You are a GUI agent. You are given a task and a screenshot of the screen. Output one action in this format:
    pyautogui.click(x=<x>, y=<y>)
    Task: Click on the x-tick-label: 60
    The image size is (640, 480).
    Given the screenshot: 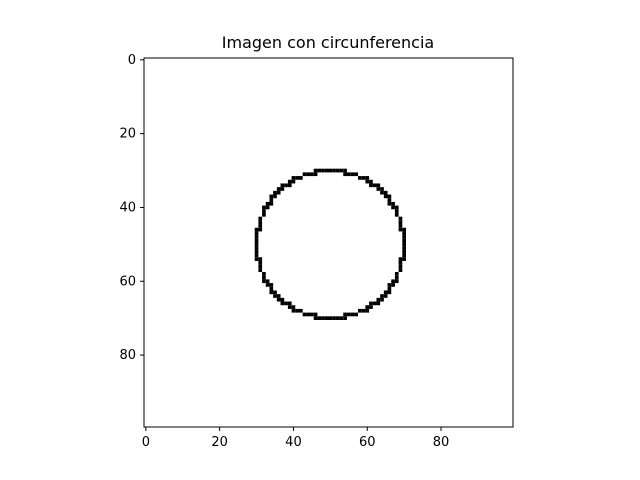 What is the action you would take?
    pyautogui.click(x=367, y=442)
    